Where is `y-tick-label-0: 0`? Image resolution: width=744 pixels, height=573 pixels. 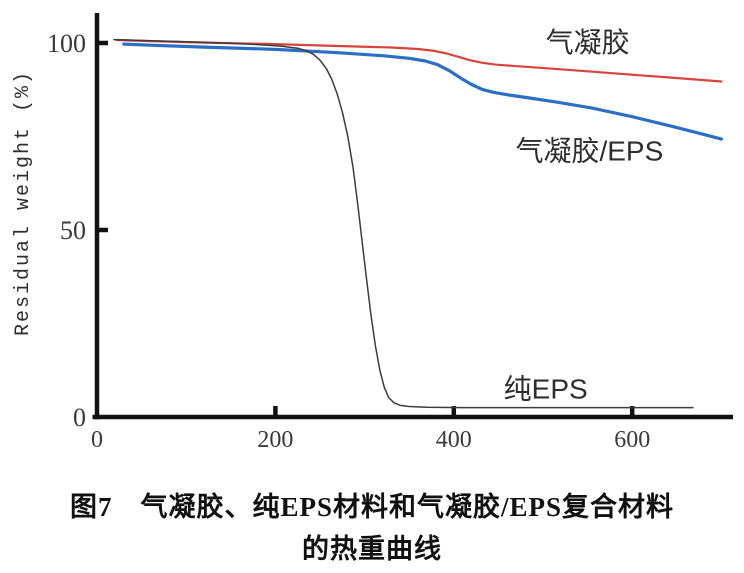 y-tick-label-0: 0 is located at coordinates (79, 417).